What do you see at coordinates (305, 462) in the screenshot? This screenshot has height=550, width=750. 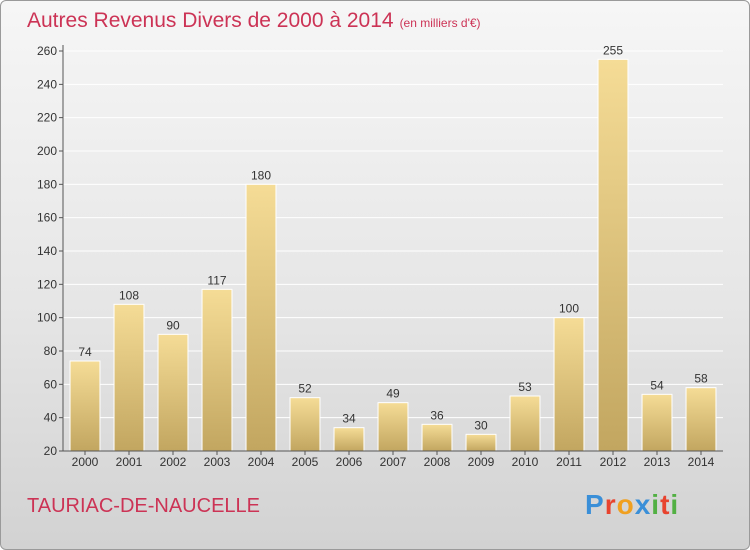 I see `x-tick-label-2005: 2005` at bounding box center [305, 462].